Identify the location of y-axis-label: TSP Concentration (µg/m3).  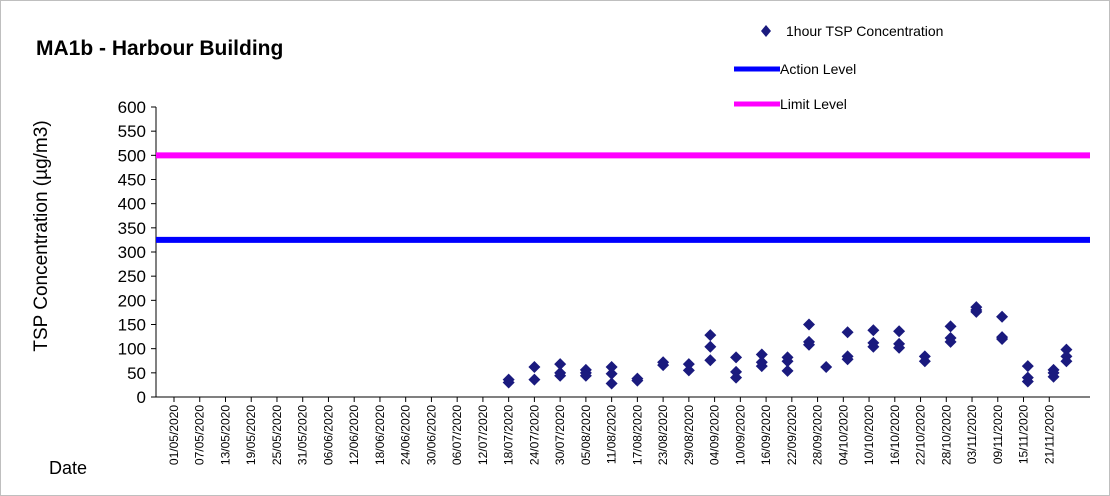
(41, 235).